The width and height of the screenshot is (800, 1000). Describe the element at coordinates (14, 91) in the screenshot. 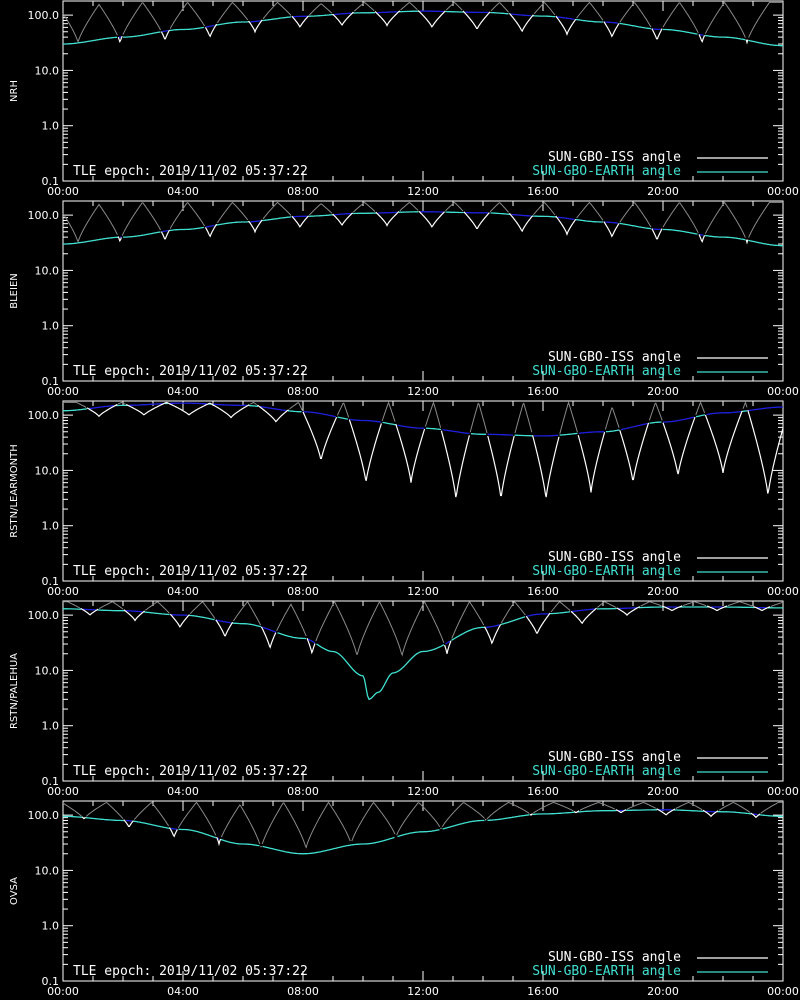

I see `y-axis-label: NRH` at that location.